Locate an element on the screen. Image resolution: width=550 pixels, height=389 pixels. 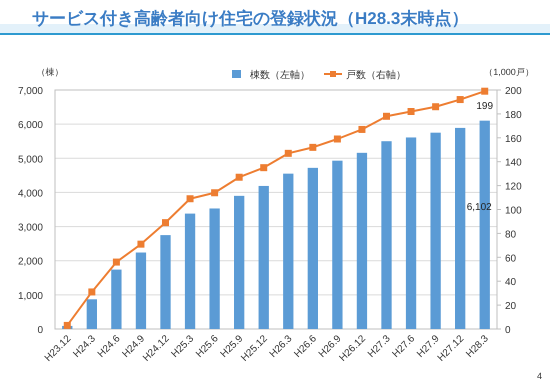
text: 4 is located at coordinates (539, 376).